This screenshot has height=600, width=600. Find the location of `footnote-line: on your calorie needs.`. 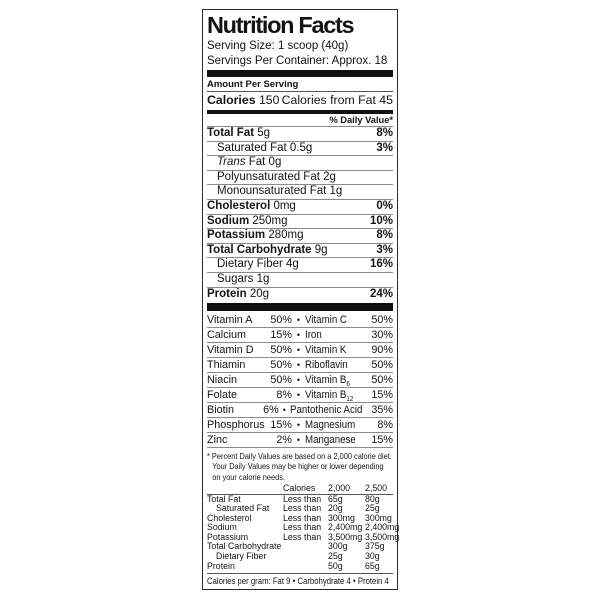

footnote-line: on your calorie needs. is located at coordinates (248, 476).